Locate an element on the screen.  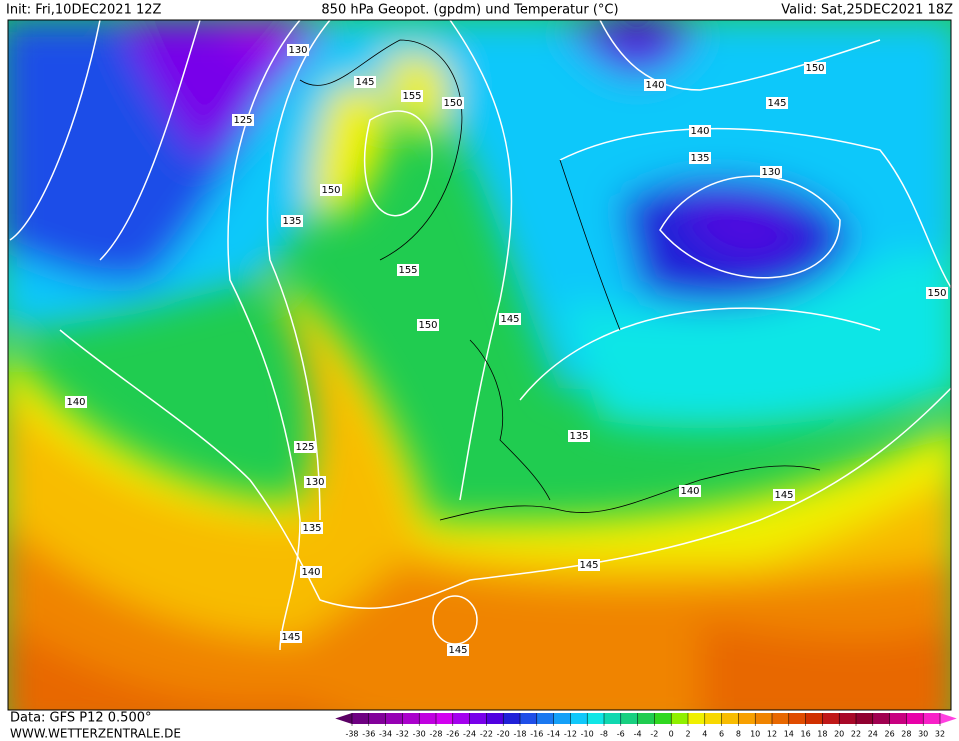
colorbar-label: -28 is located at coordinates (435, 734).